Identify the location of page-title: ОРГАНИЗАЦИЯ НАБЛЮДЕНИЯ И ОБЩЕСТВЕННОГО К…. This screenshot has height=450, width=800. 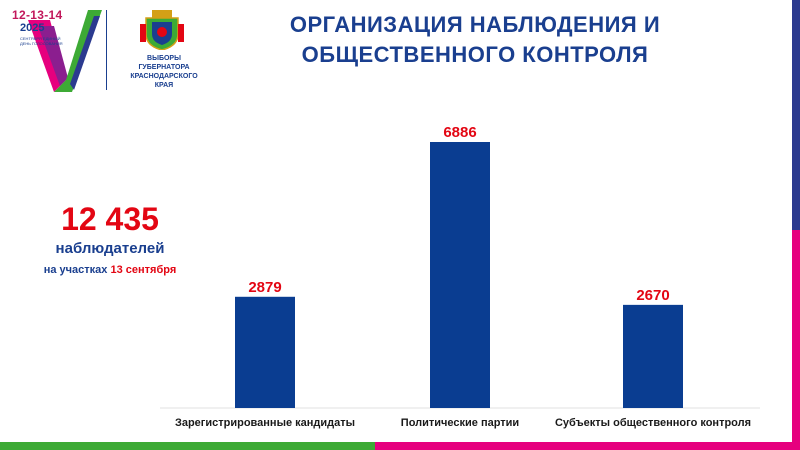
(475, 40).